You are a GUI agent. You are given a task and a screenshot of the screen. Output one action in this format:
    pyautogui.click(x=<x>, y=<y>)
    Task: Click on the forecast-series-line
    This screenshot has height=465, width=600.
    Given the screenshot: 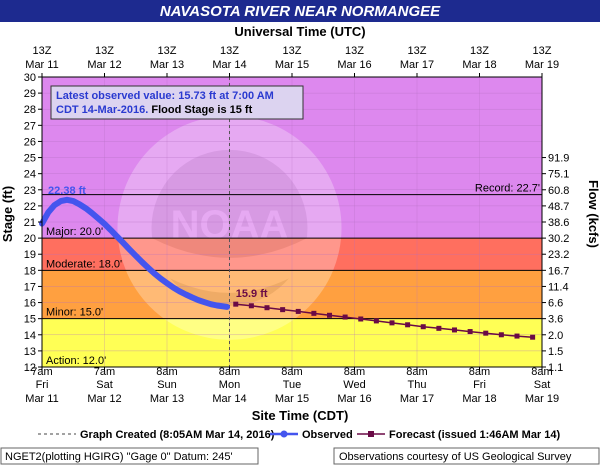 What is the action you would take?
    pyautogui.click(x=384, y=320)
    